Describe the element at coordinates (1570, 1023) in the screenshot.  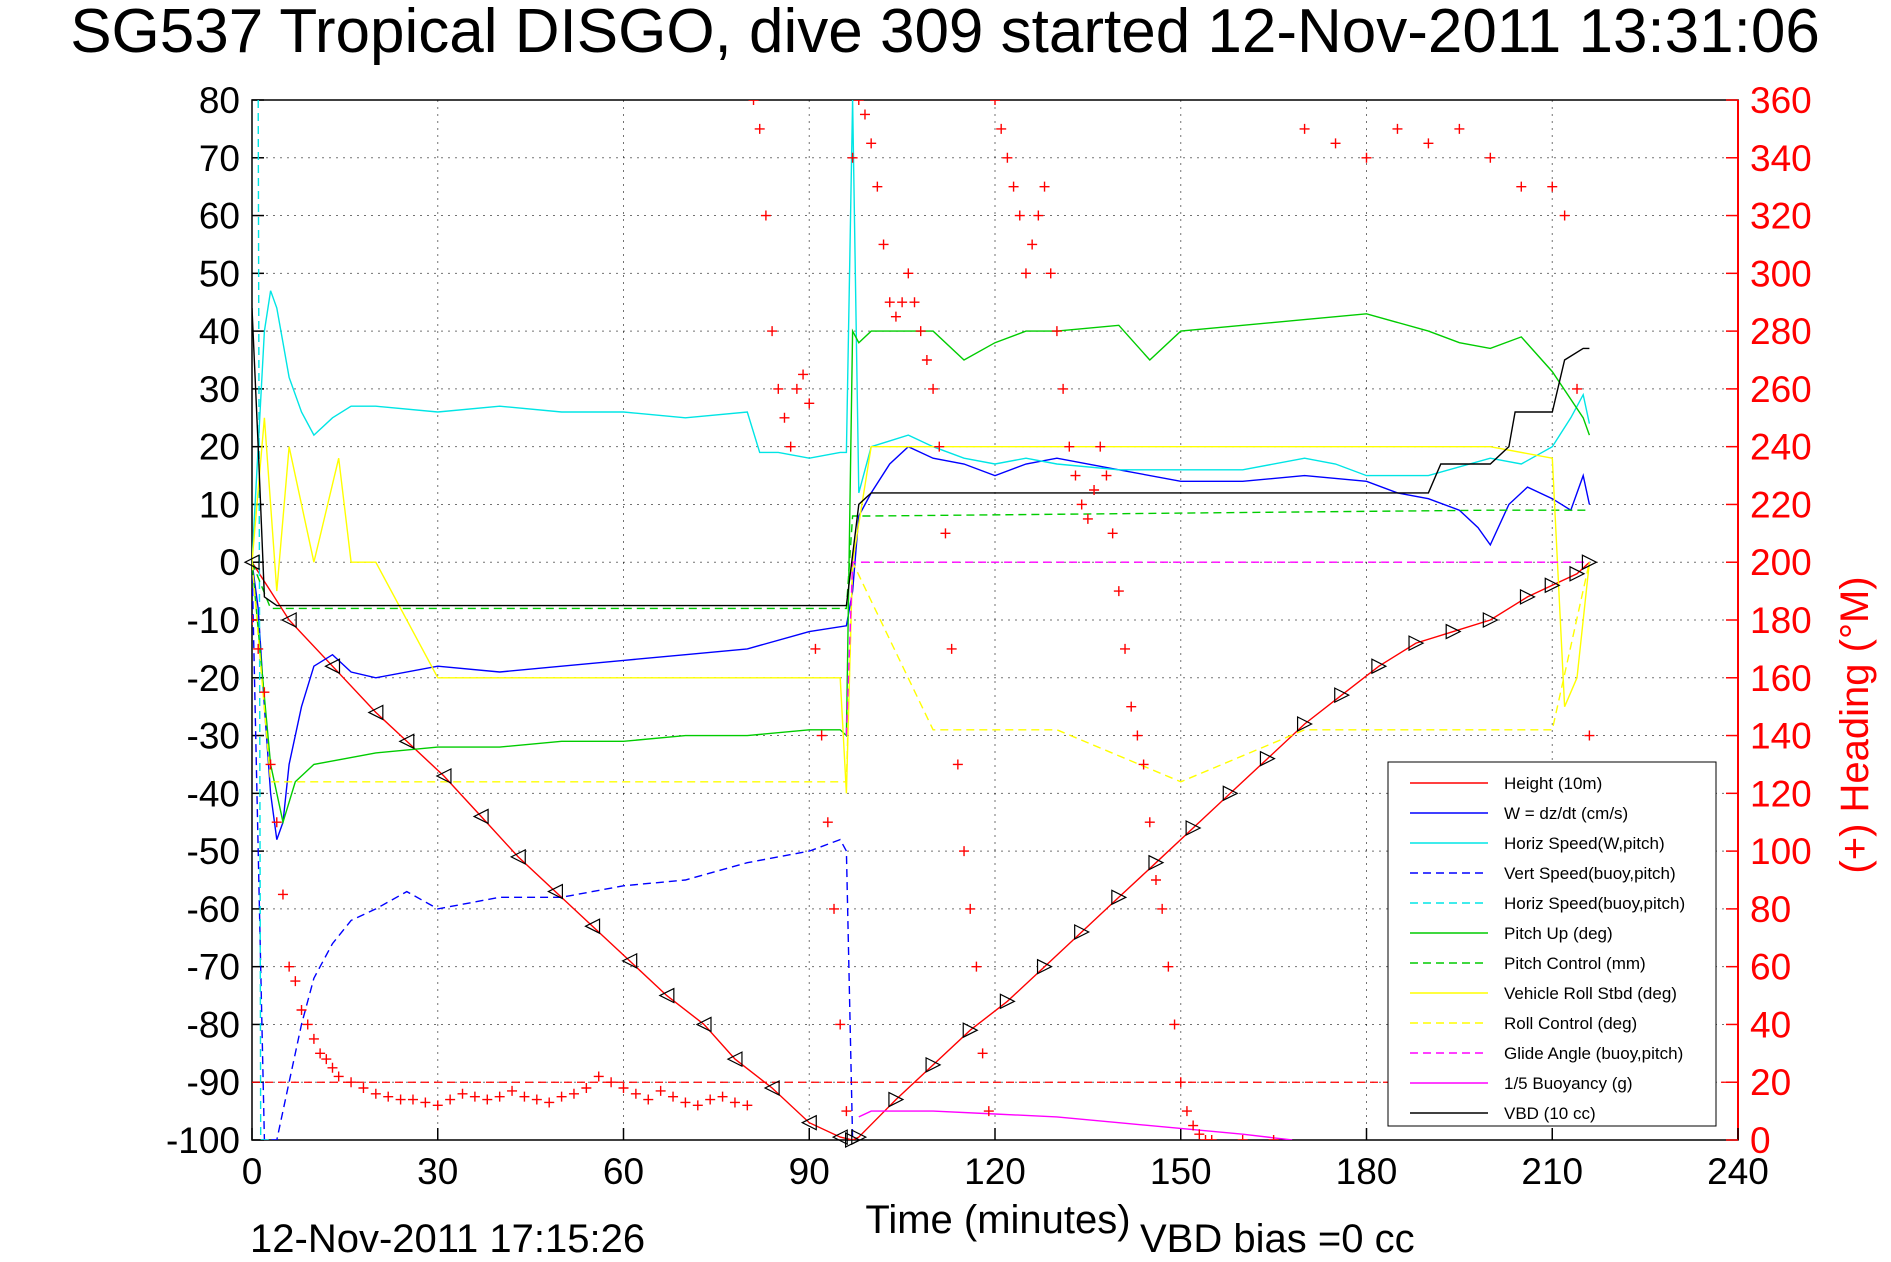
I see `legend-label: Roll Control (deg)` at that location.